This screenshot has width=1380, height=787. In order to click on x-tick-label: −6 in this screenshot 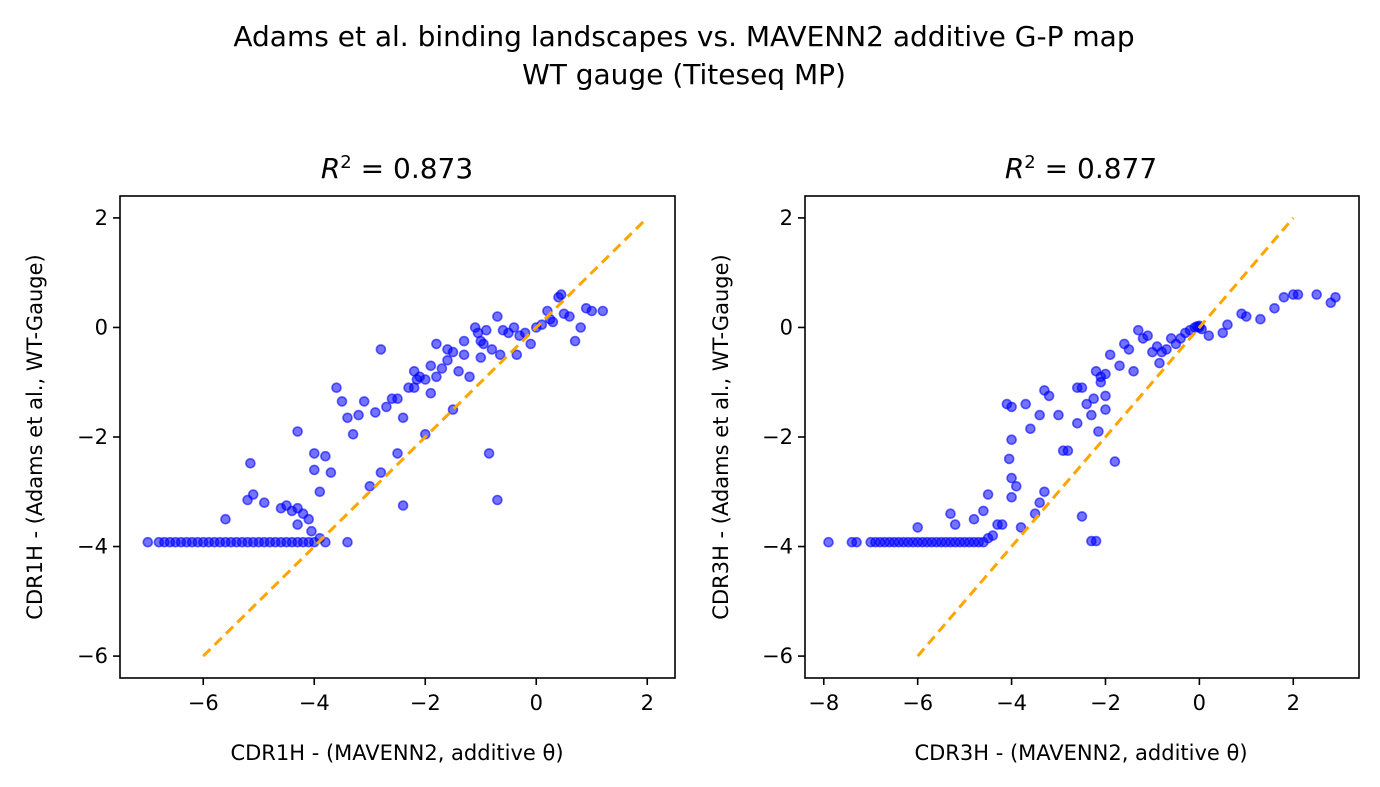, I will do `click(203, 703)`.